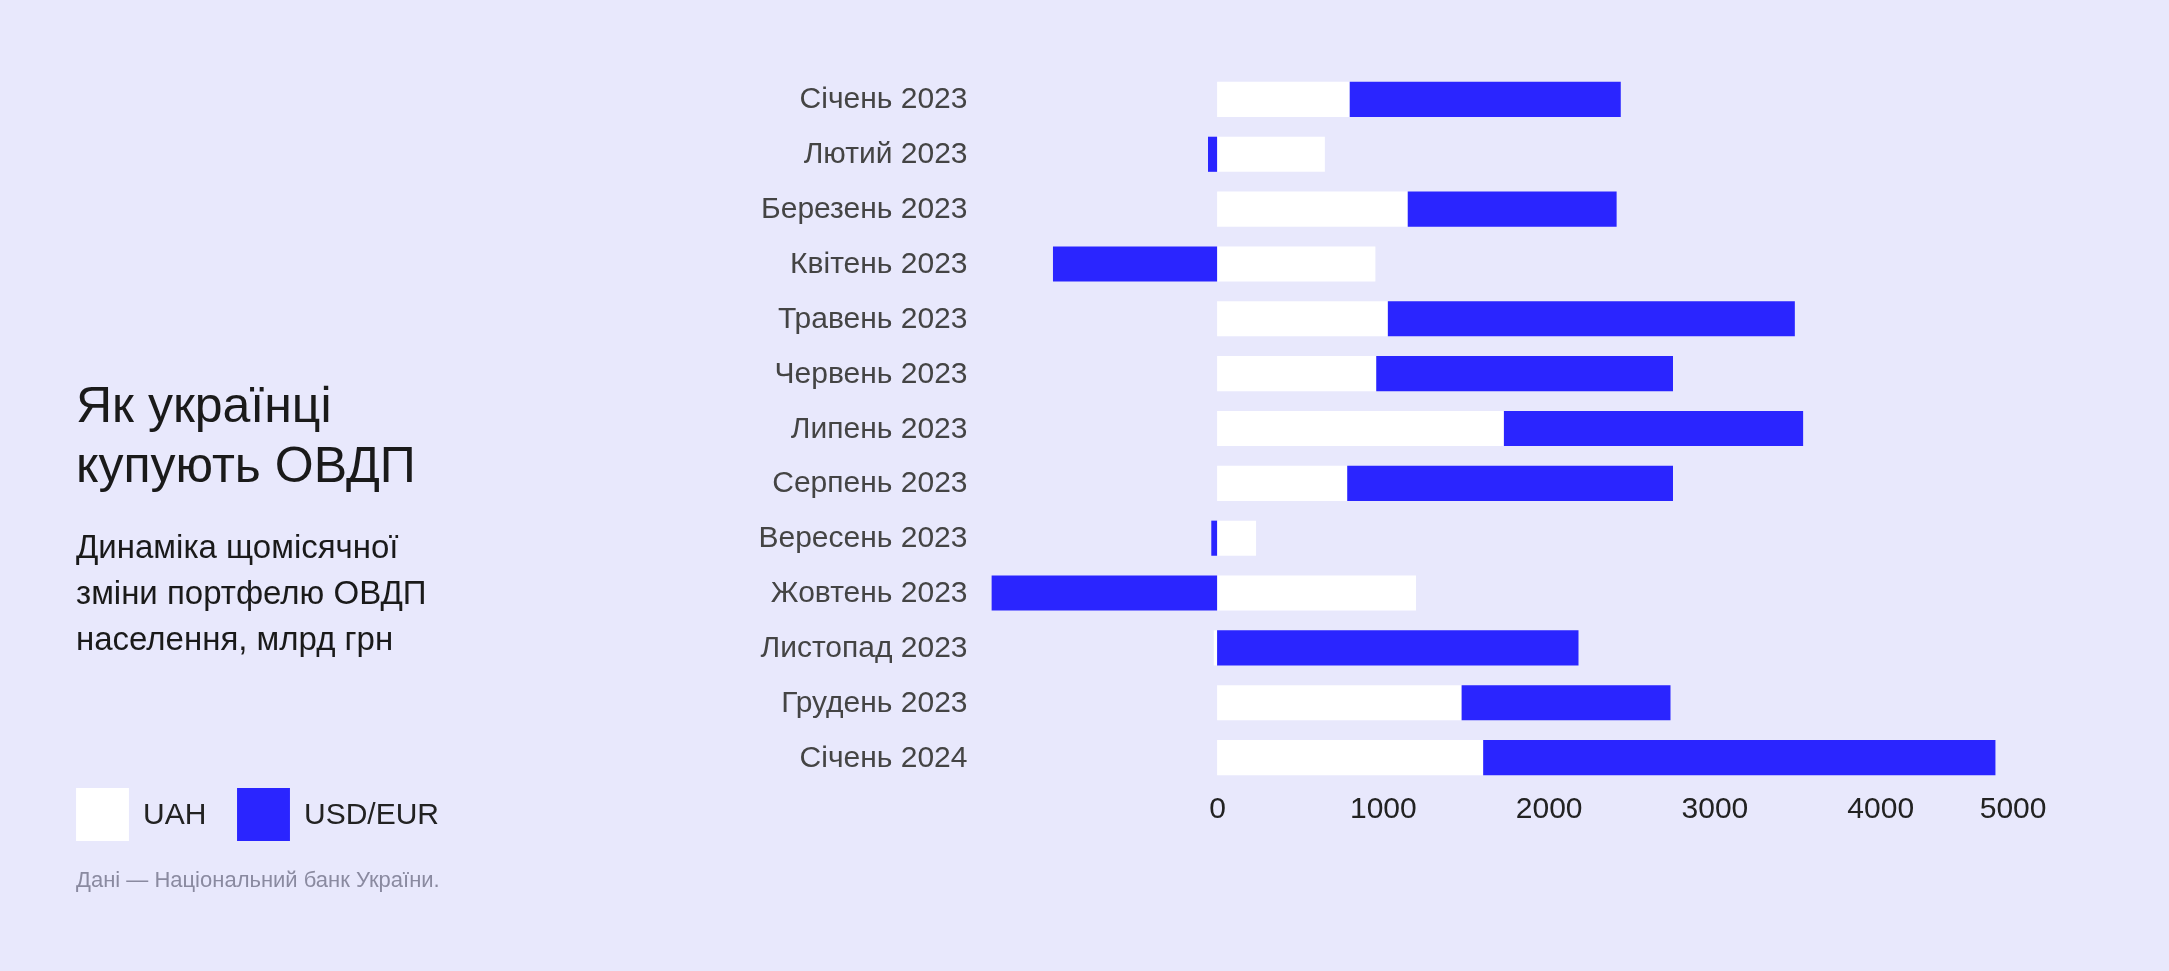 The image size is (2169, 971). I want to click on y-tick-label: Березень 2023, so click(864, 208).